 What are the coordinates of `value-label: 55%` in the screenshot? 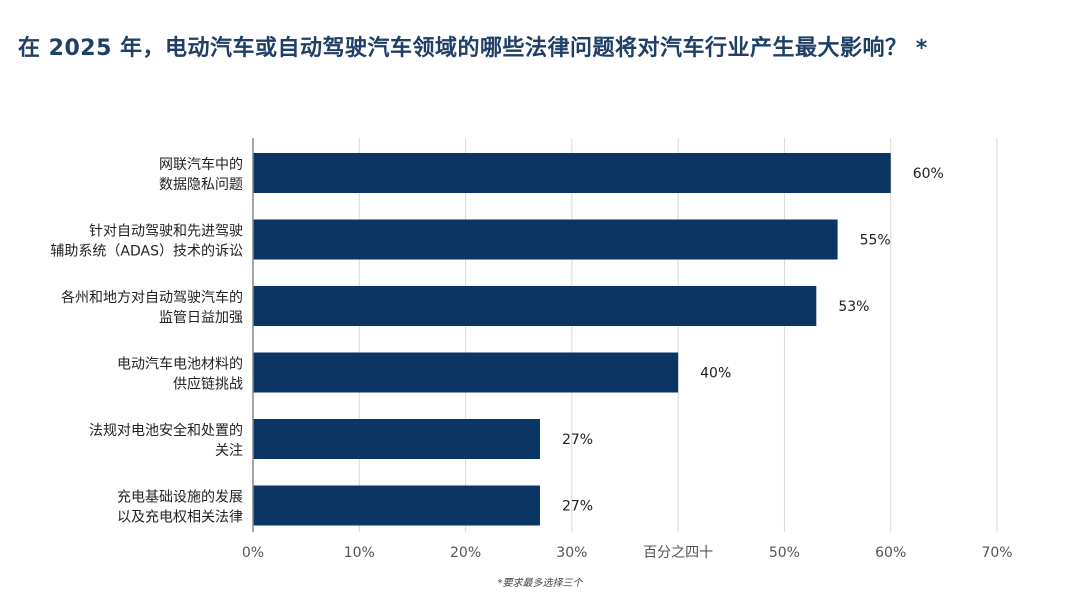 It's located at (875, 241).